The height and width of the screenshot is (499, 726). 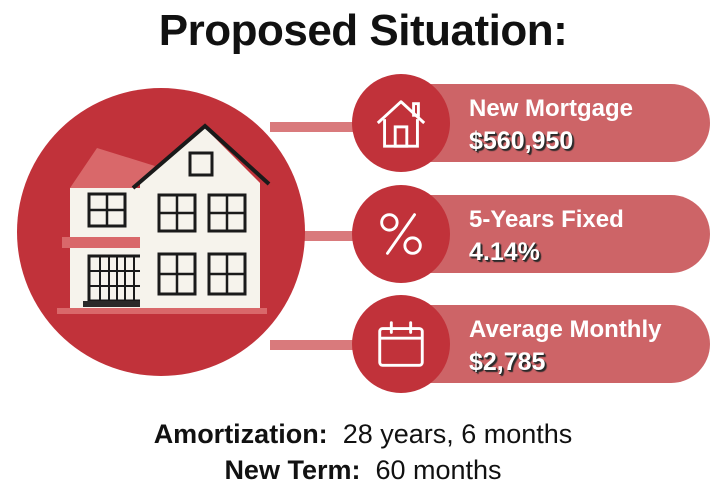 I want to click on new-term-line: New Term: 60 months, so click(x=363, y=470).